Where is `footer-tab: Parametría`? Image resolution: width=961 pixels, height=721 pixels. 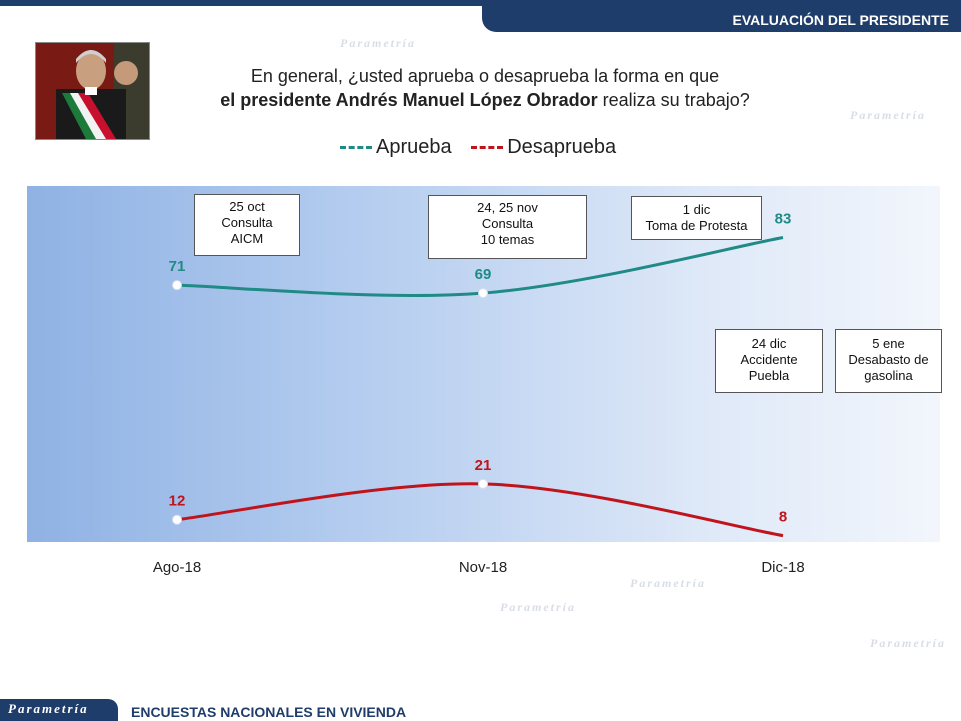
footer-tab: Parametría is located at coordinates (59, 710).